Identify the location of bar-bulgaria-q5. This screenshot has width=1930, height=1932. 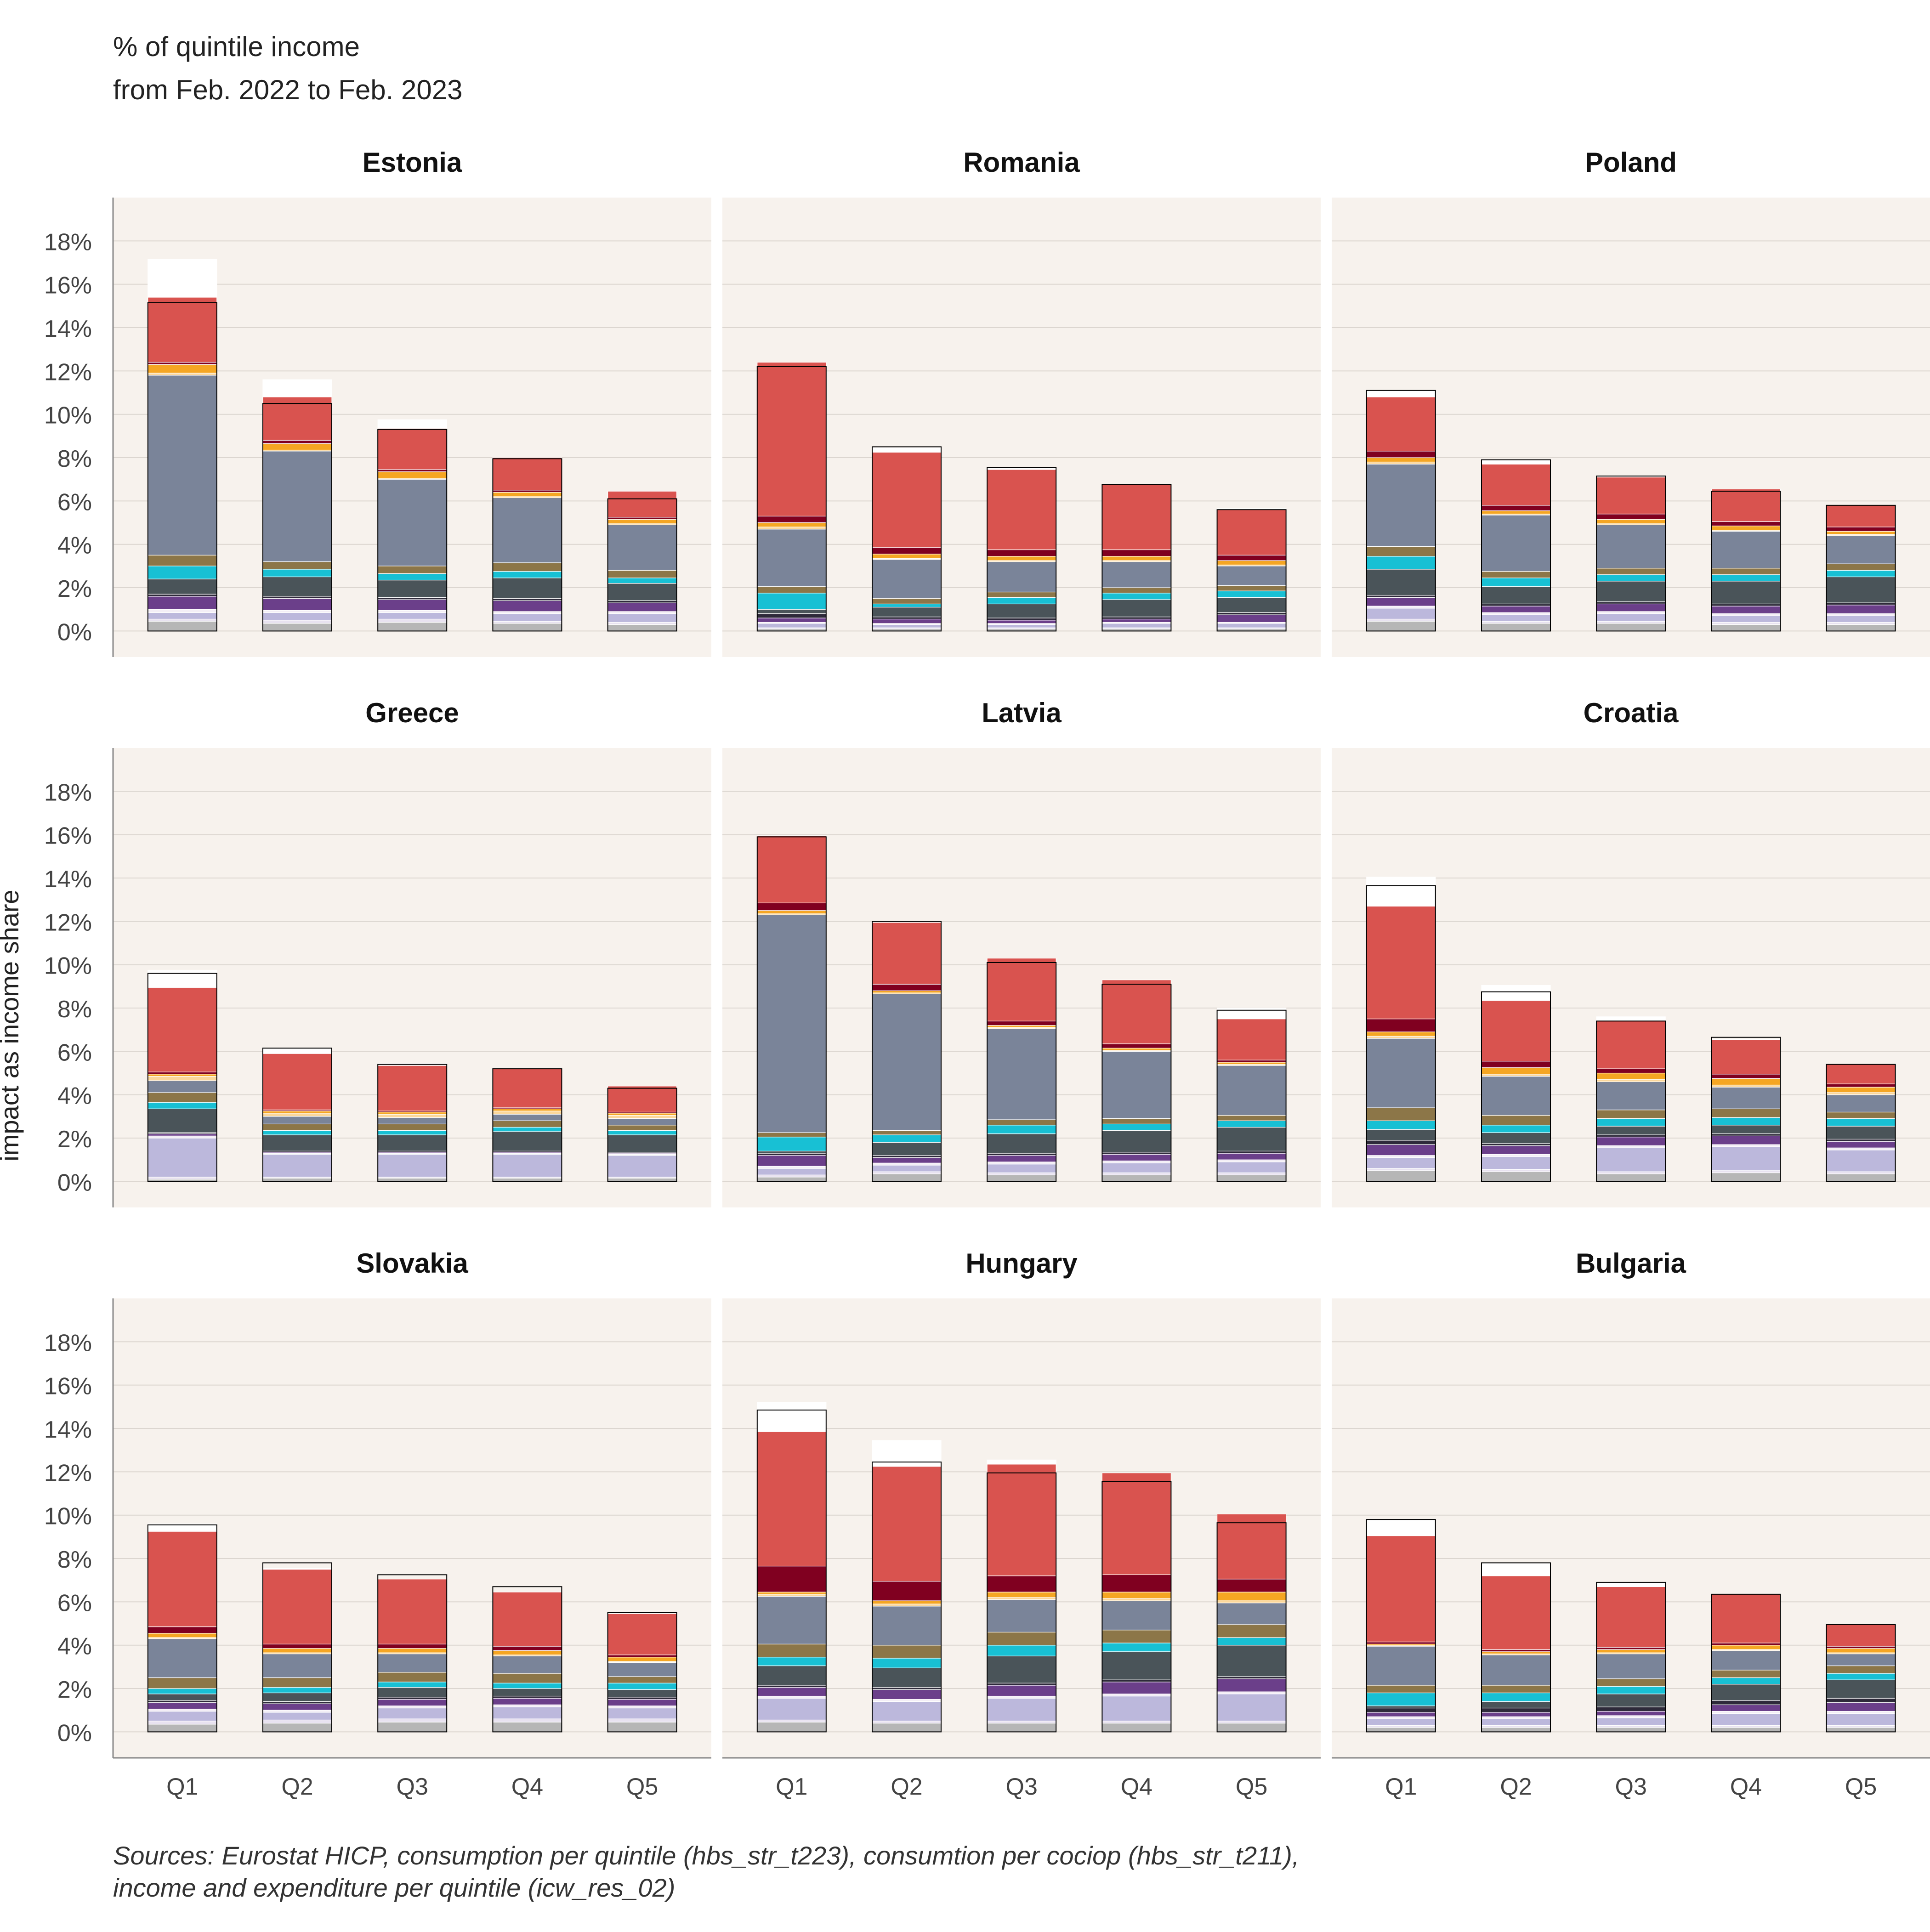
(1861, 1678).